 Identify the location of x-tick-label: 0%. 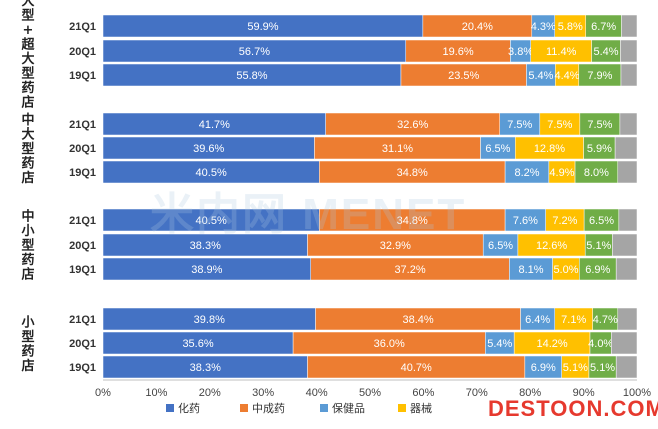
(103, 393).